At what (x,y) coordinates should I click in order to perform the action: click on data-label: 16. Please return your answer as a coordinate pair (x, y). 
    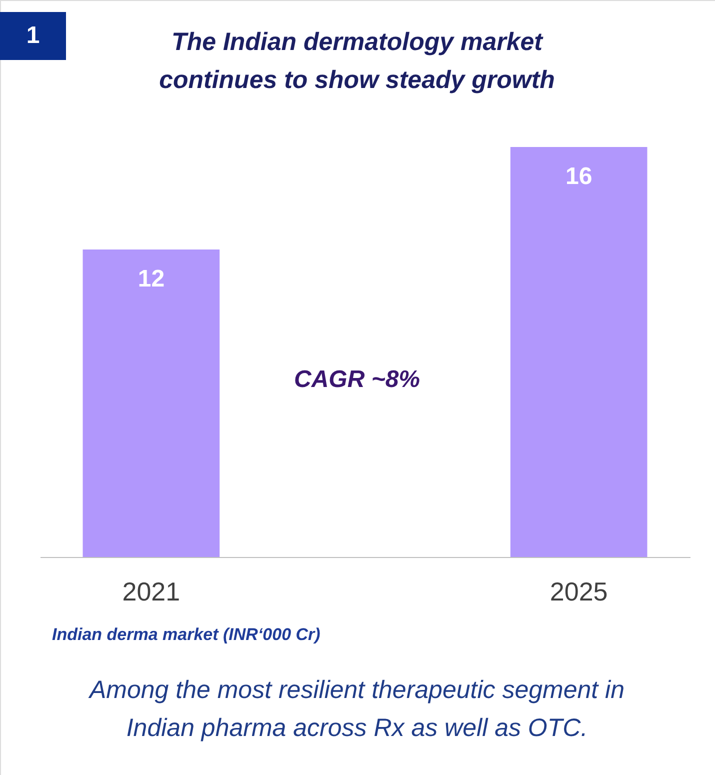
    Looking at the image, I should click on (578, 176).